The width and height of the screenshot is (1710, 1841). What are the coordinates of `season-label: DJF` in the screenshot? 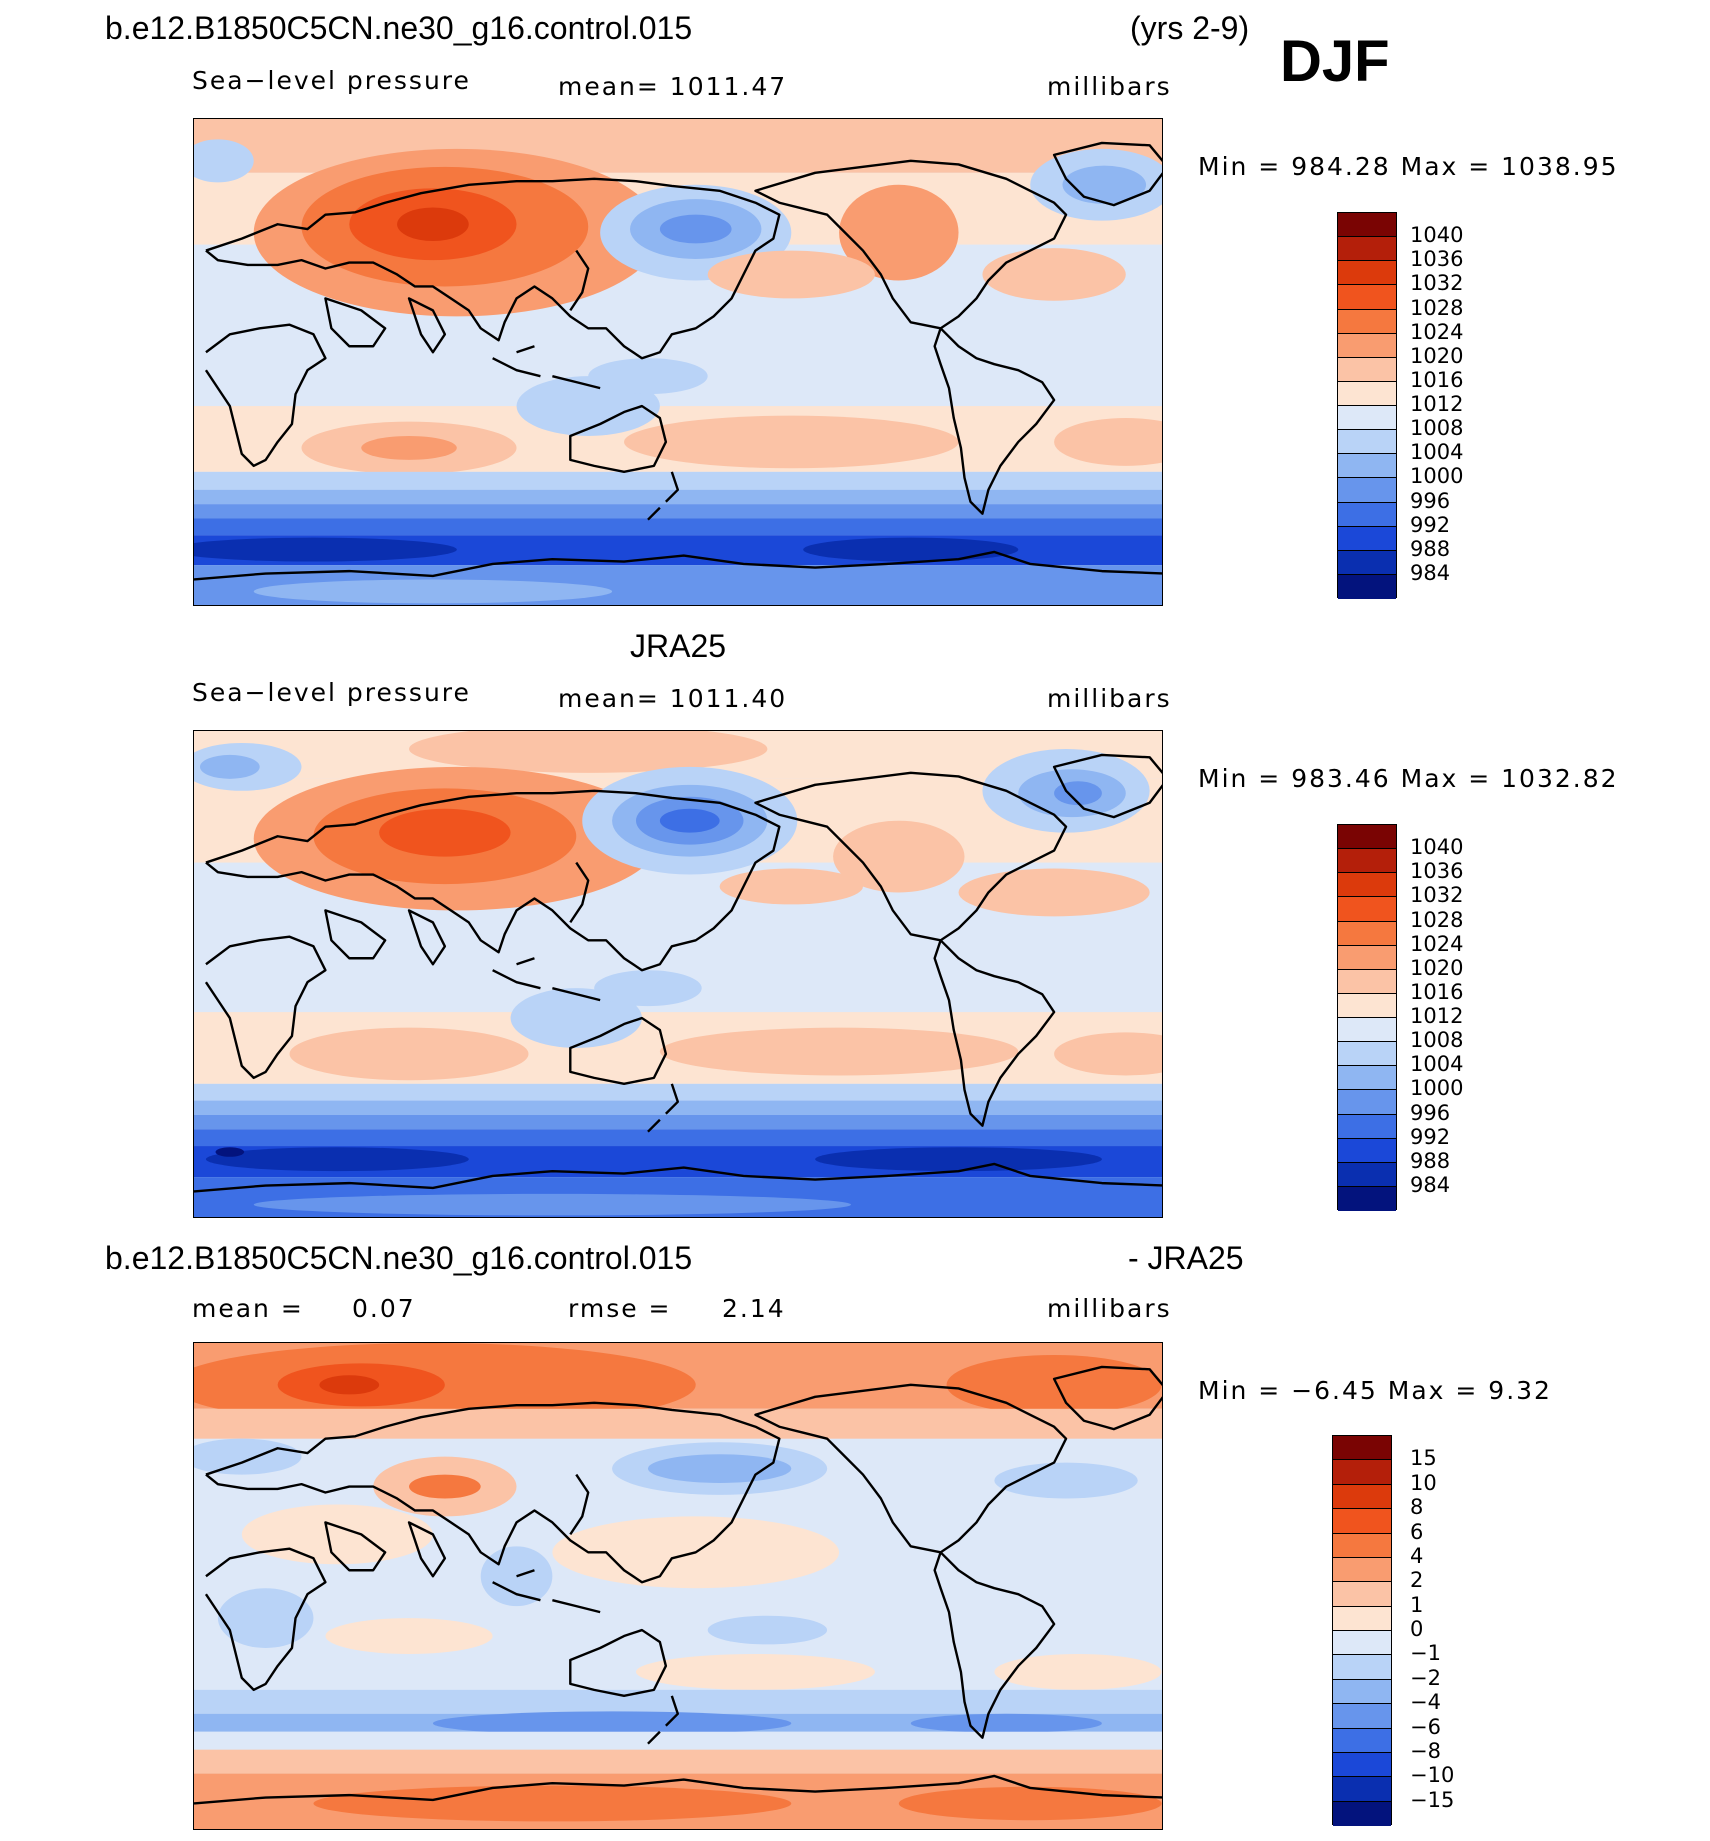 It's located at (1335, 61).